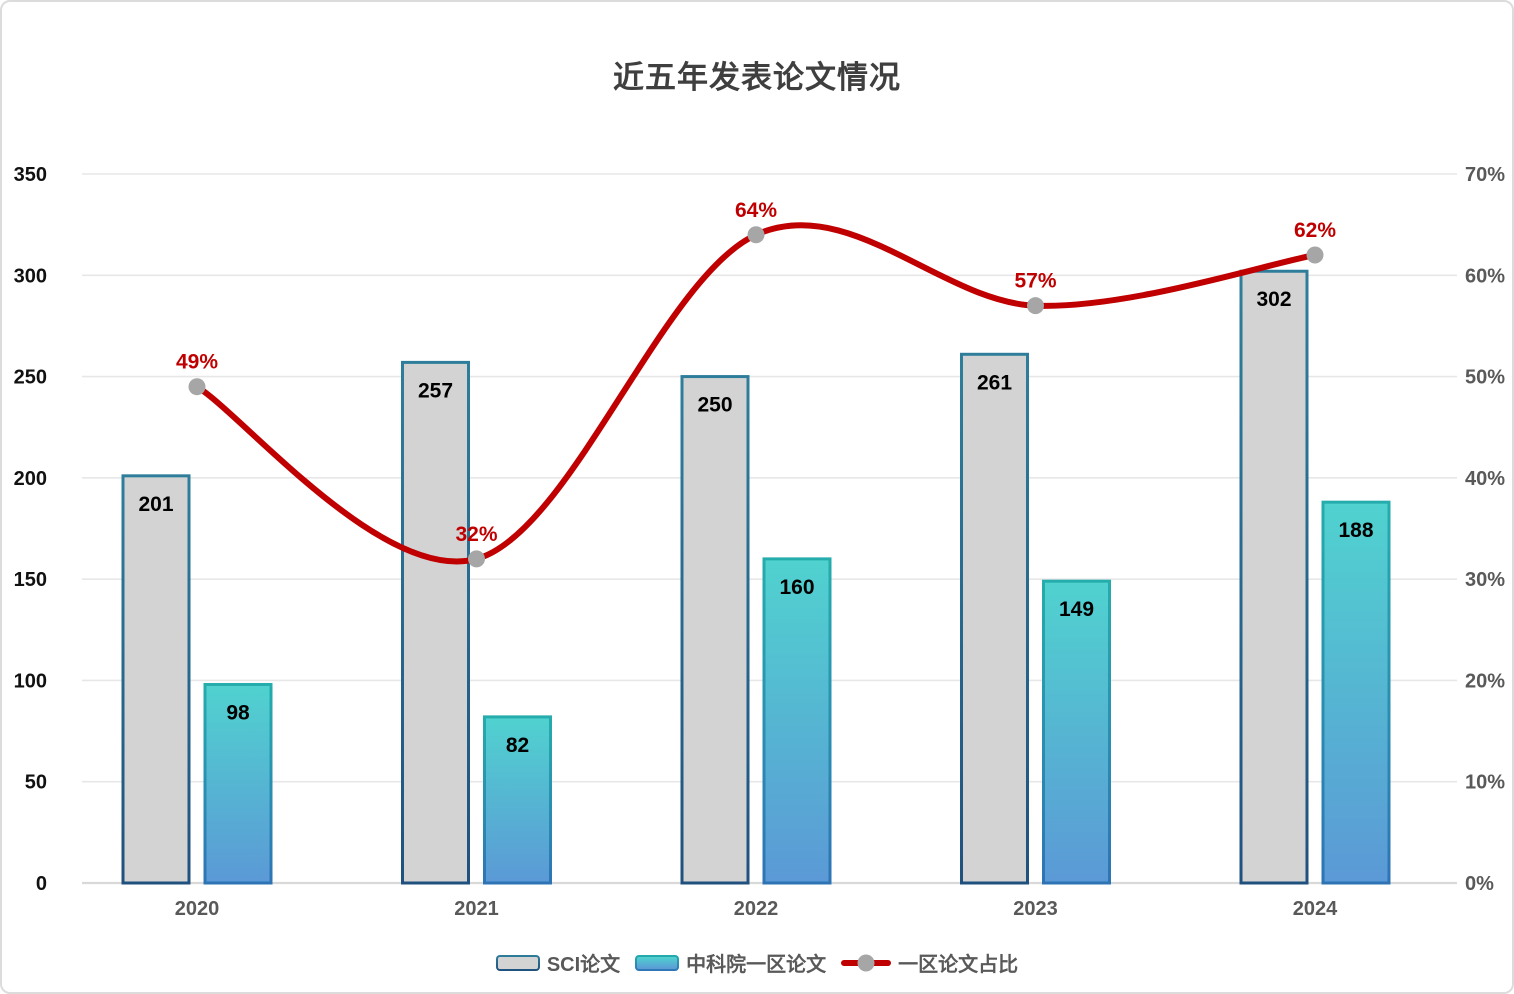  What do you see at coordinates (1485, 681) in the screenshot?
I see `right-axis-tick-label: 20%` at bounding box center [1485, 681].